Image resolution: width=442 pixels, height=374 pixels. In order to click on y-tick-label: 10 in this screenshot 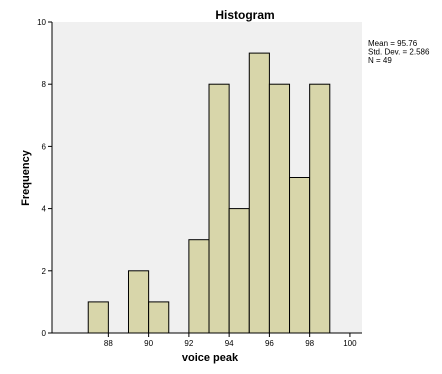, I will do `click(41, 22)`.